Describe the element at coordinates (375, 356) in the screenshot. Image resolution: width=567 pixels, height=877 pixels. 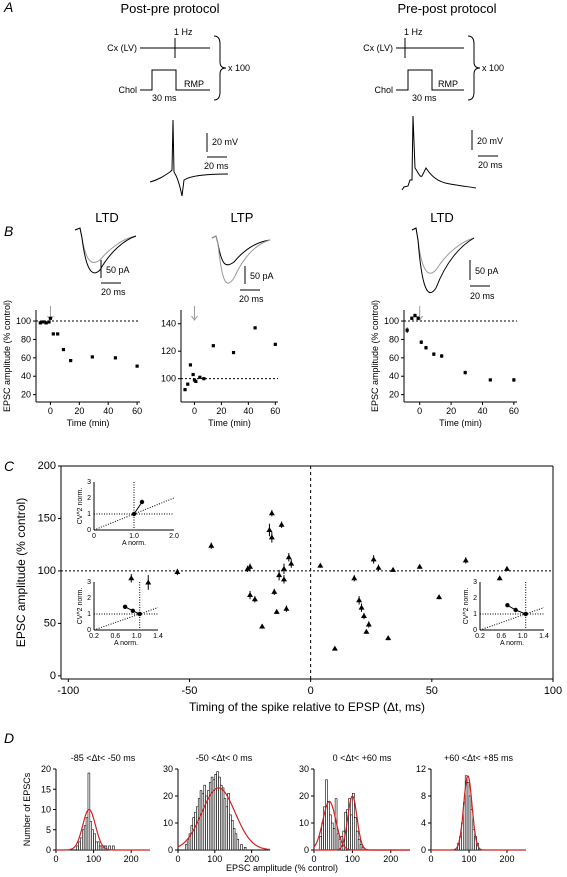
I see `y-axis-label: EPSC amplitude (% control)` at that location.